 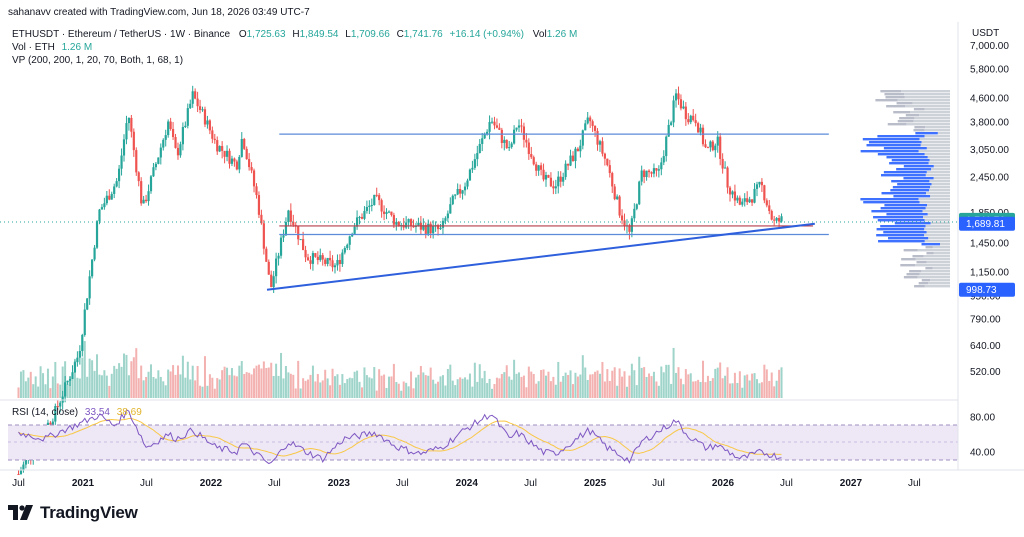 What do you see at coordinates (52, 47) in the screenshot?
I see `volume-legend: Vol · ETH 1.26 M` at bounding box center [52, 47].